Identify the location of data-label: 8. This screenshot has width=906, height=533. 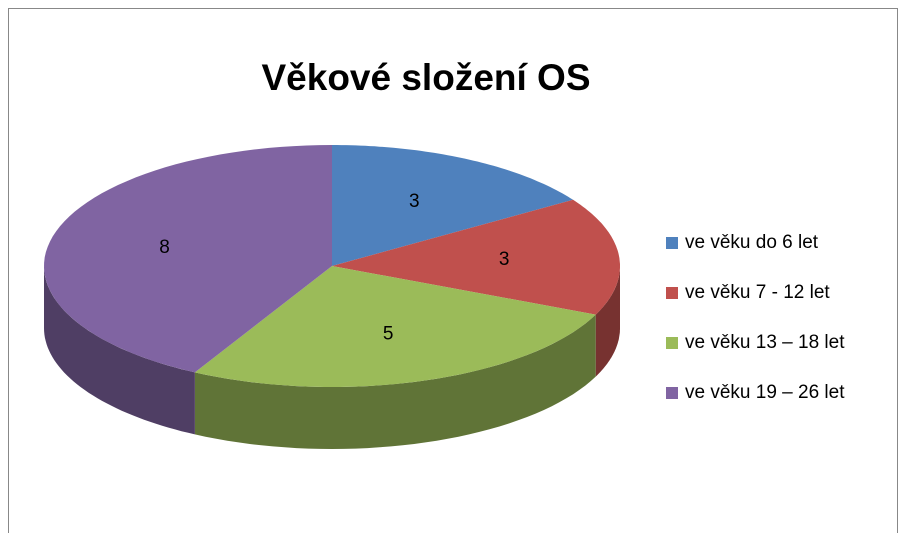
(164, 247).